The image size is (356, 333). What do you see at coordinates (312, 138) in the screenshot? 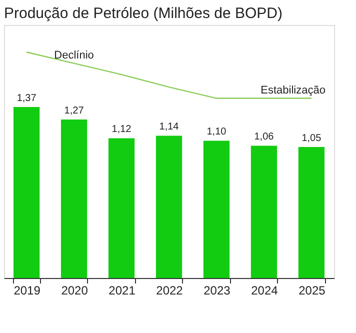
I see `data-label: 1,05` at bounding box center [312, 138].